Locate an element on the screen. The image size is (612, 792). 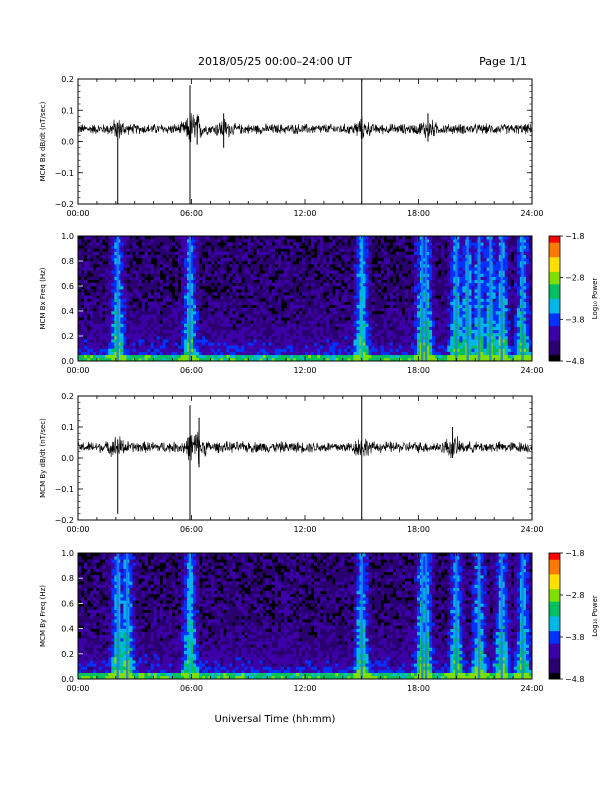
x-ticks-0: 00:00 06:00 12:00 18:00 24:00 is located at coordinates (305, 148).